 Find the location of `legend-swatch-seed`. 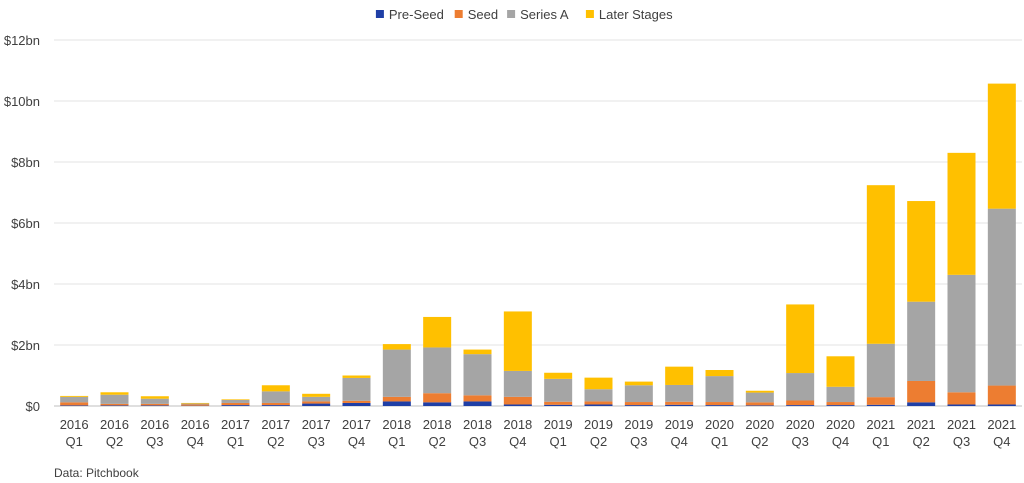

legend-swatch-seed is located at coordinates (458, 14).